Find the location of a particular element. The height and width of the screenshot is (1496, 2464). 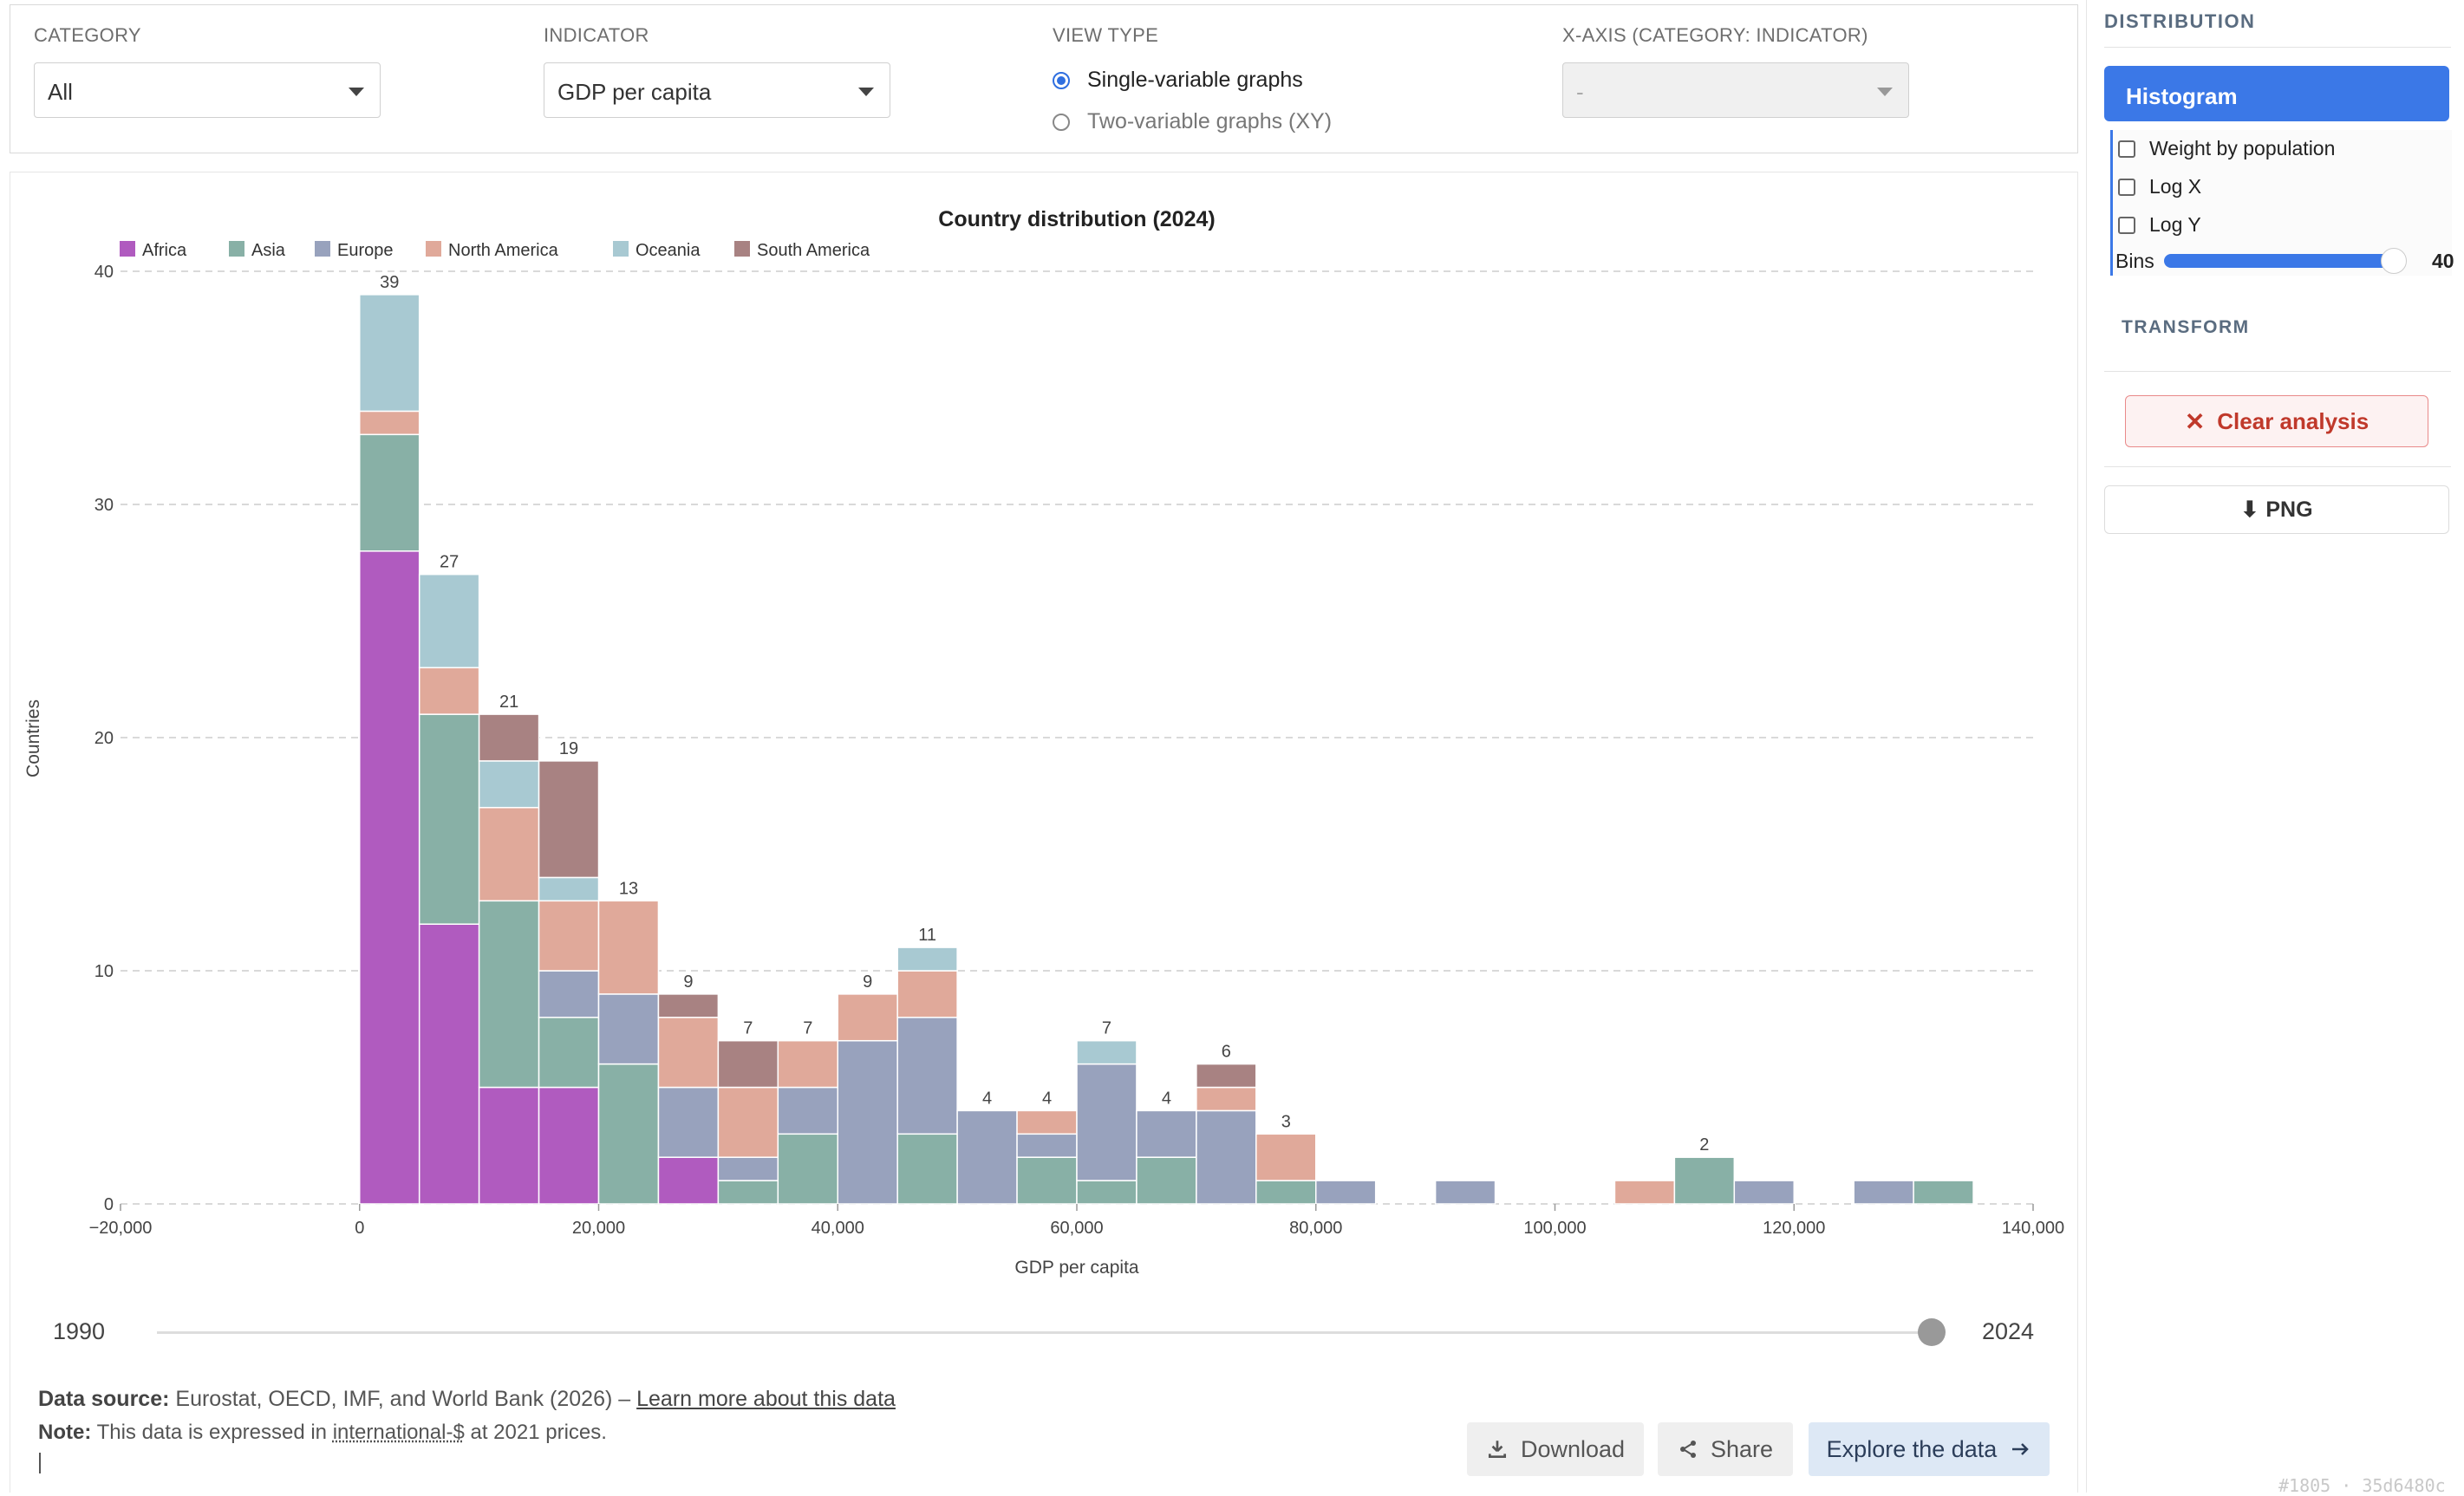

transform-title: TRANSFORM is located at coordinates (2186, 327).